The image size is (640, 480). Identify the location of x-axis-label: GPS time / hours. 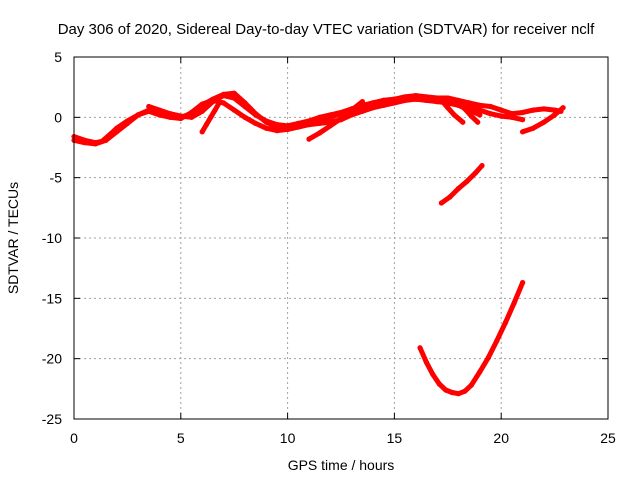
(341, 465).